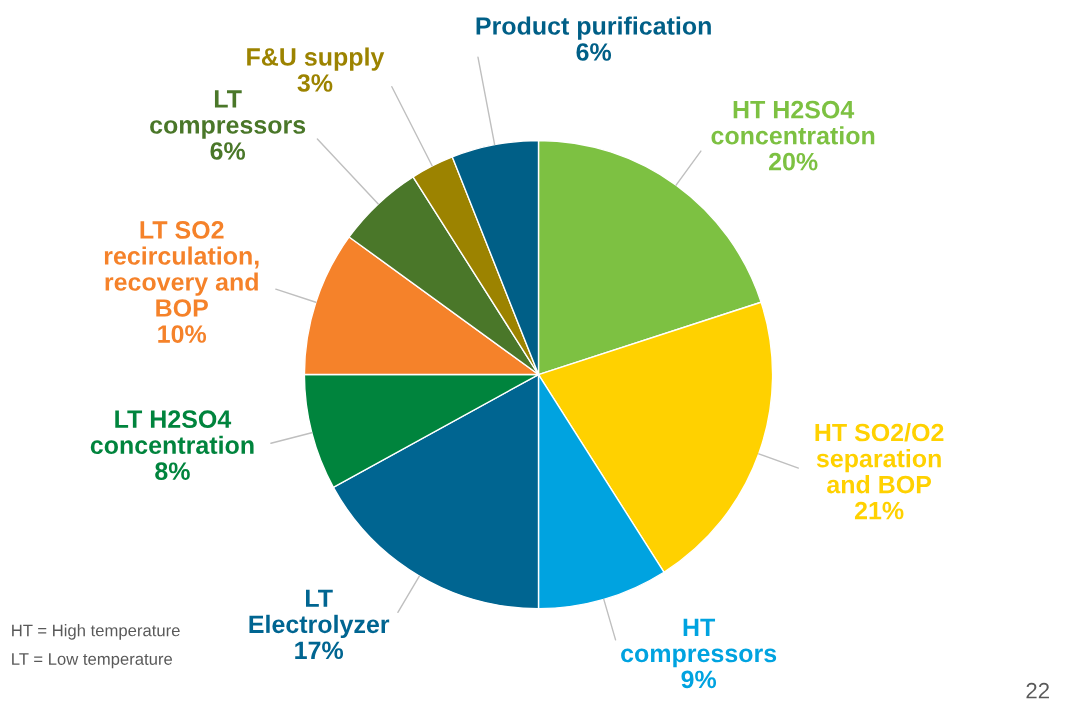 Image resolution: width=1077 pixels, height=714 pixels. I want to click on slice-label: LT H2SO4 concentration, so click(172, 432).